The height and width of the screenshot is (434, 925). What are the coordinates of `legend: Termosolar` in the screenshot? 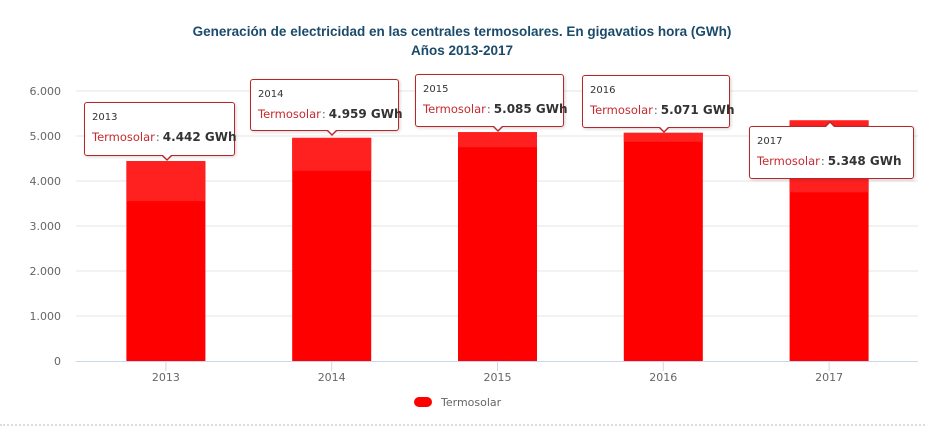 It's located at (458, 402).